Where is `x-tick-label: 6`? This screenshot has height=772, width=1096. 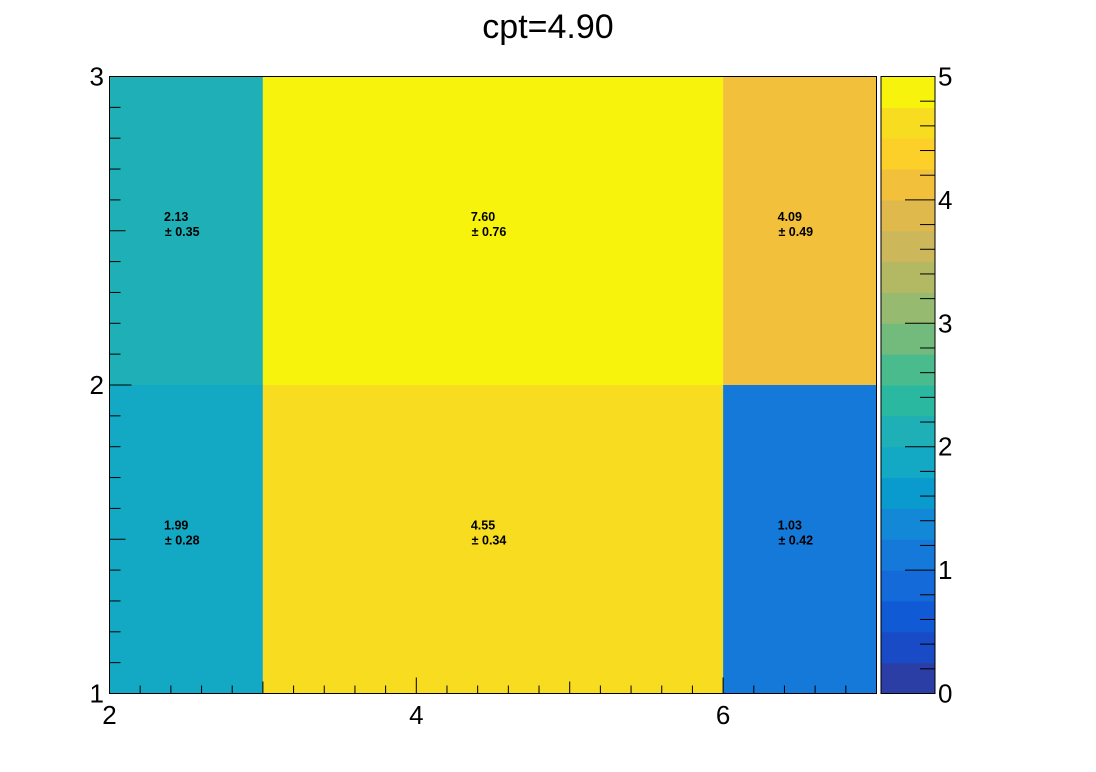 x-tick-label: 6 is located at coordinates (723, 715).